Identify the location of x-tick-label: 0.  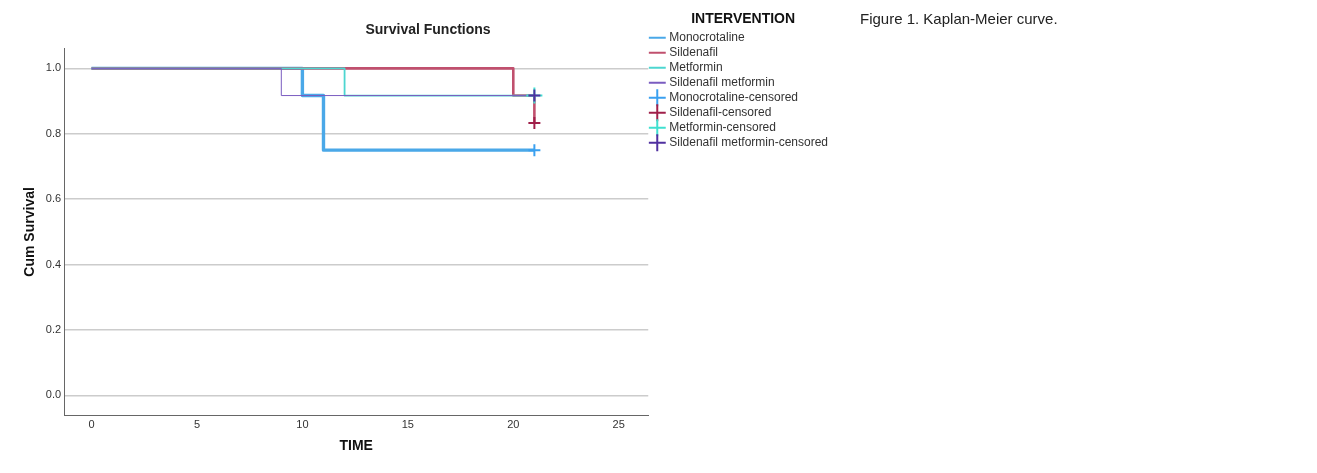
(91, 423).